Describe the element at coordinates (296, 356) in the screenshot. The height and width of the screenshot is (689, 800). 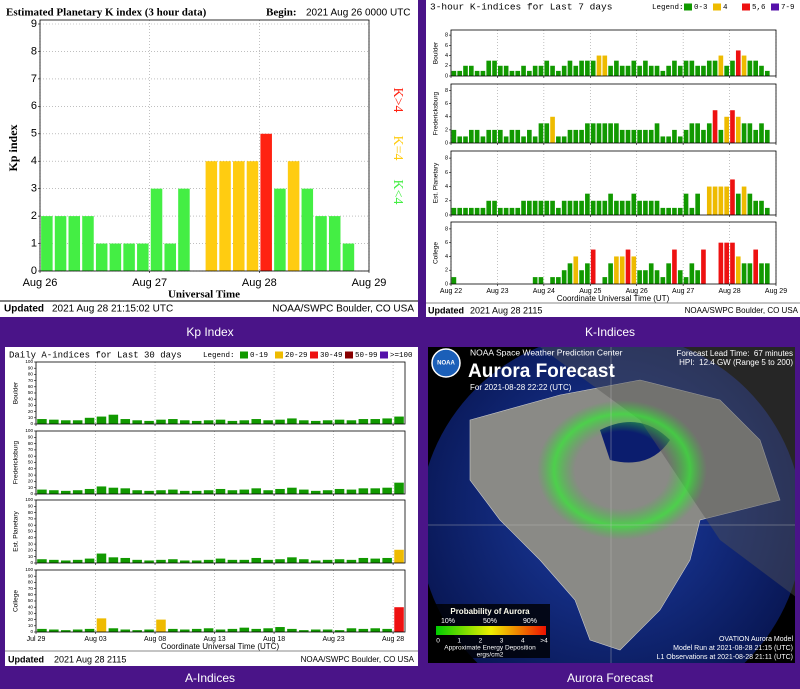
I see `legend-label: 20-29` at that location.